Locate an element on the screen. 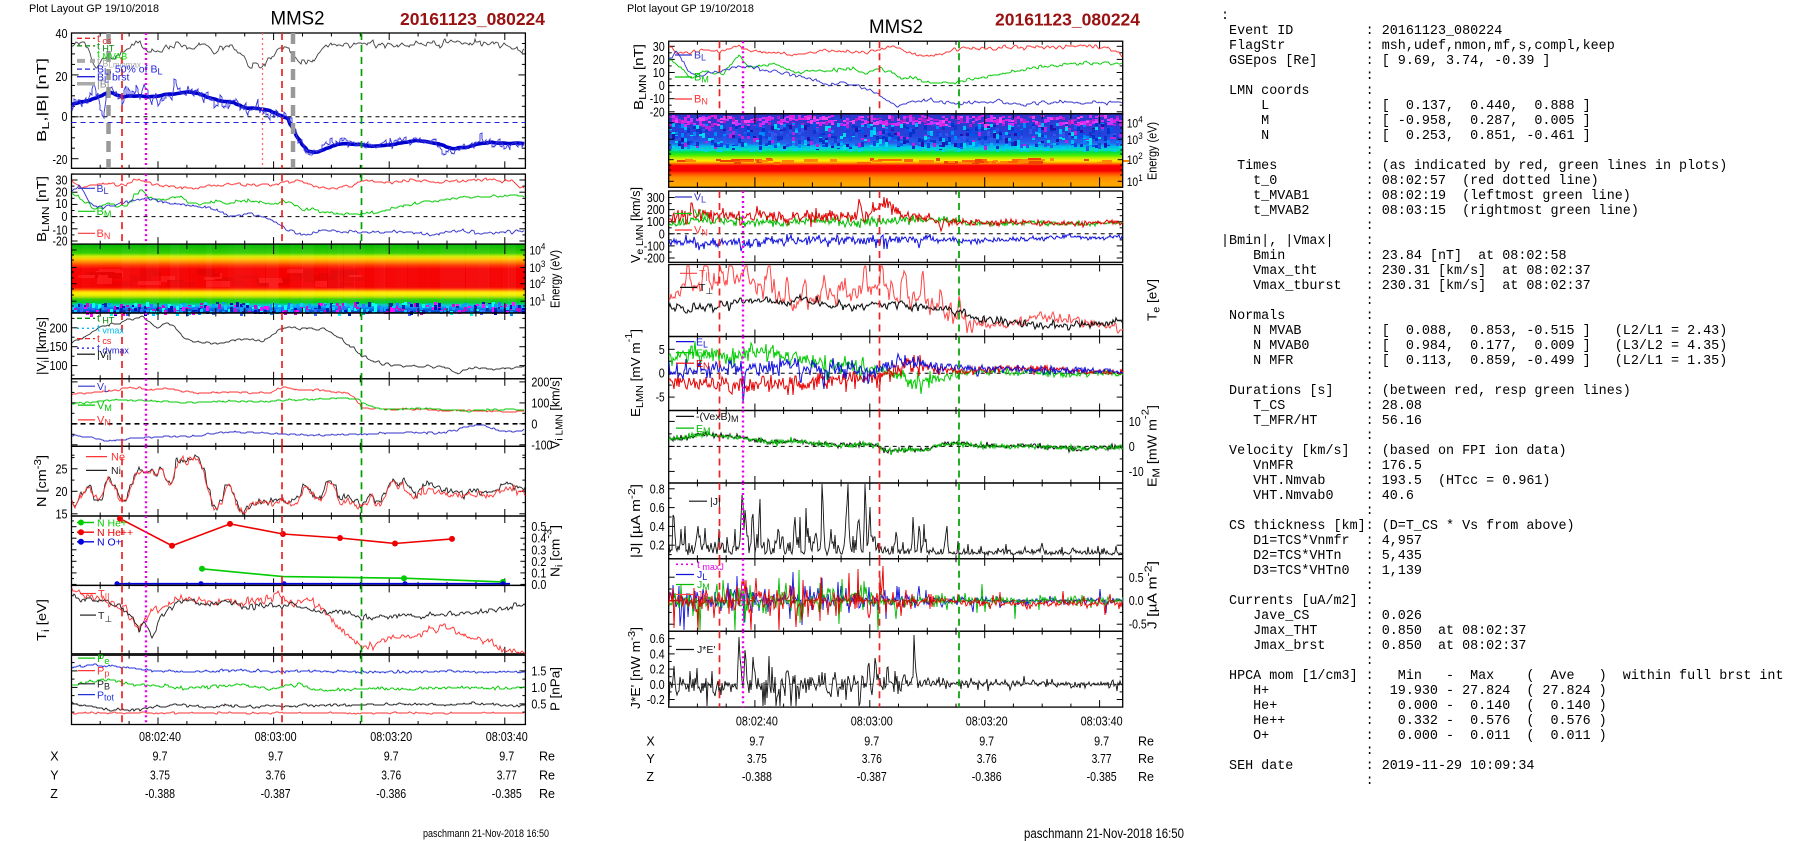 This screenshot has width=1804, height=841. svg-text: t vmax is located at coordinates (110, 329).